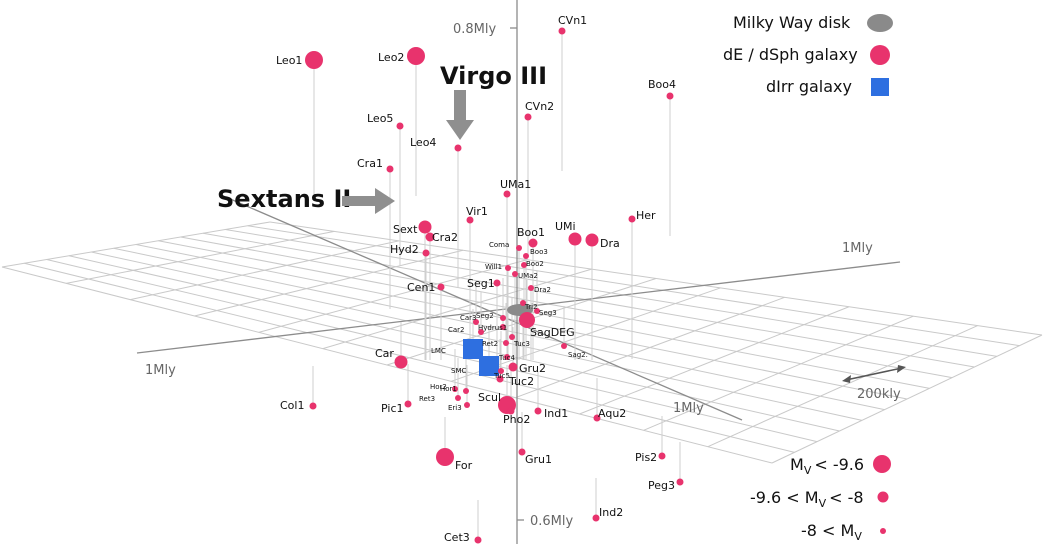 The width and height of the screenshot is (1048, 544). I want to click on legend-dsph-swatch, so click(880, 55).